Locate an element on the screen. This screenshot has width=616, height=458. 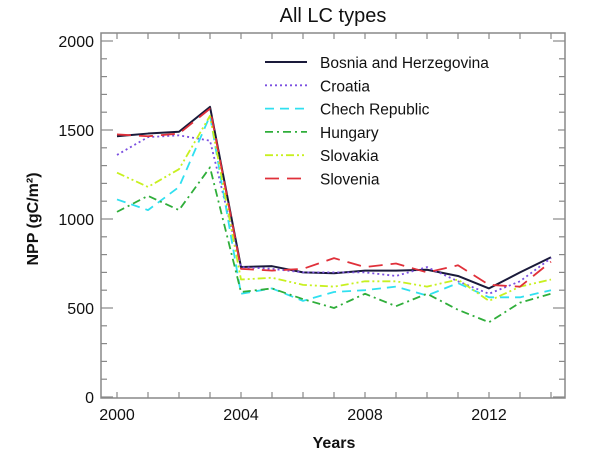
x-axis-label: Years is located at coordinates (334, 443).